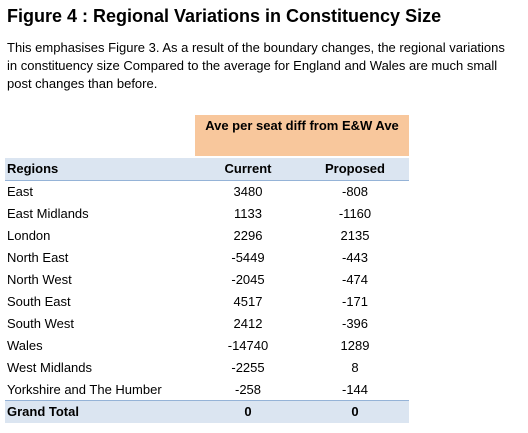  I want to click on proposed-value-cell: -171, so click(355, 301).